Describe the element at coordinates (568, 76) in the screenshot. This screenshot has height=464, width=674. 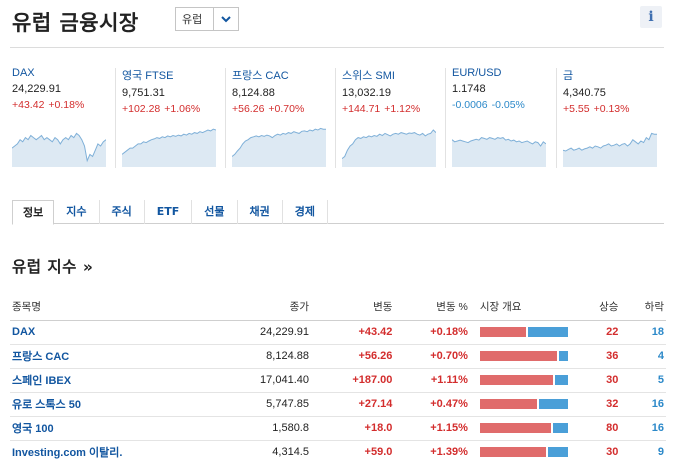
I see `quote-name: 금` at that location.